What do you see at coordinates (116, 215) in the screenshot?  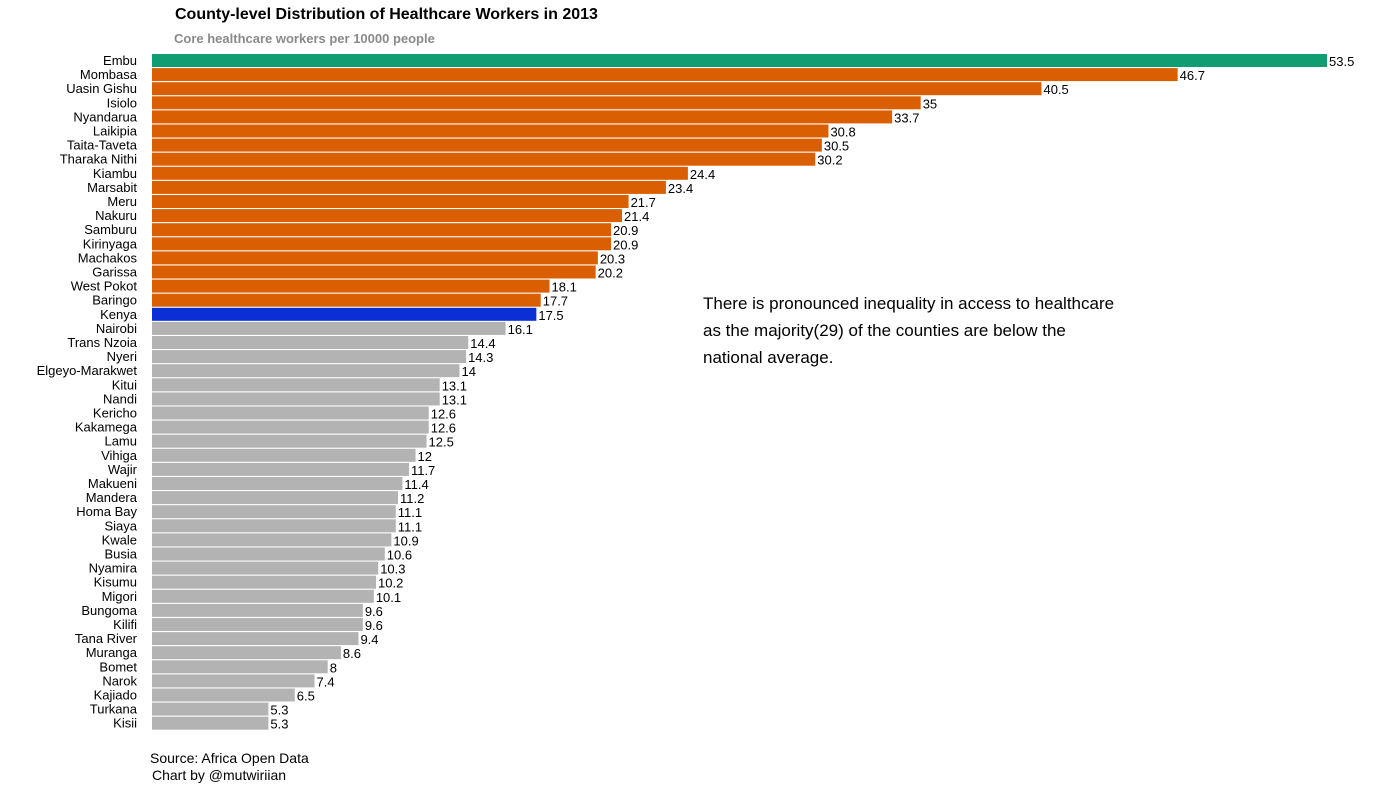 I see `category-label-nakuru: Nakuru` at bounding box center [116, 215].